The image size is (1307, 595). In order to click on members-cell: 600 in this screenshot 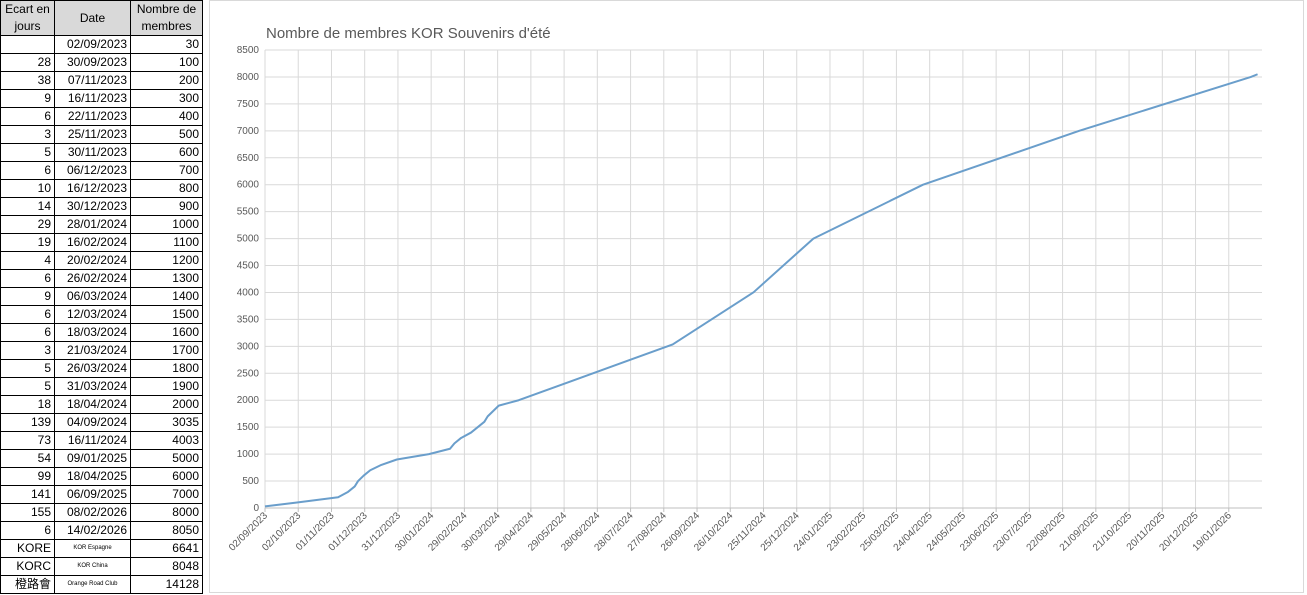, I will do `click(166, 152)`.